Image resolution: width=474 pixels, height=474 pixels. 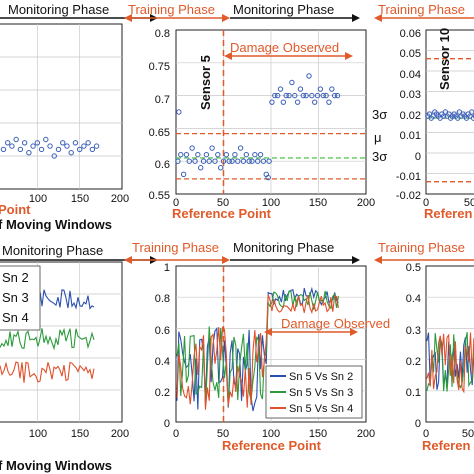 What do you see at coordinates (271, 203) in the screenshot?
I see `x-tick-tm-100: 100` at bounding box center [271, 203].